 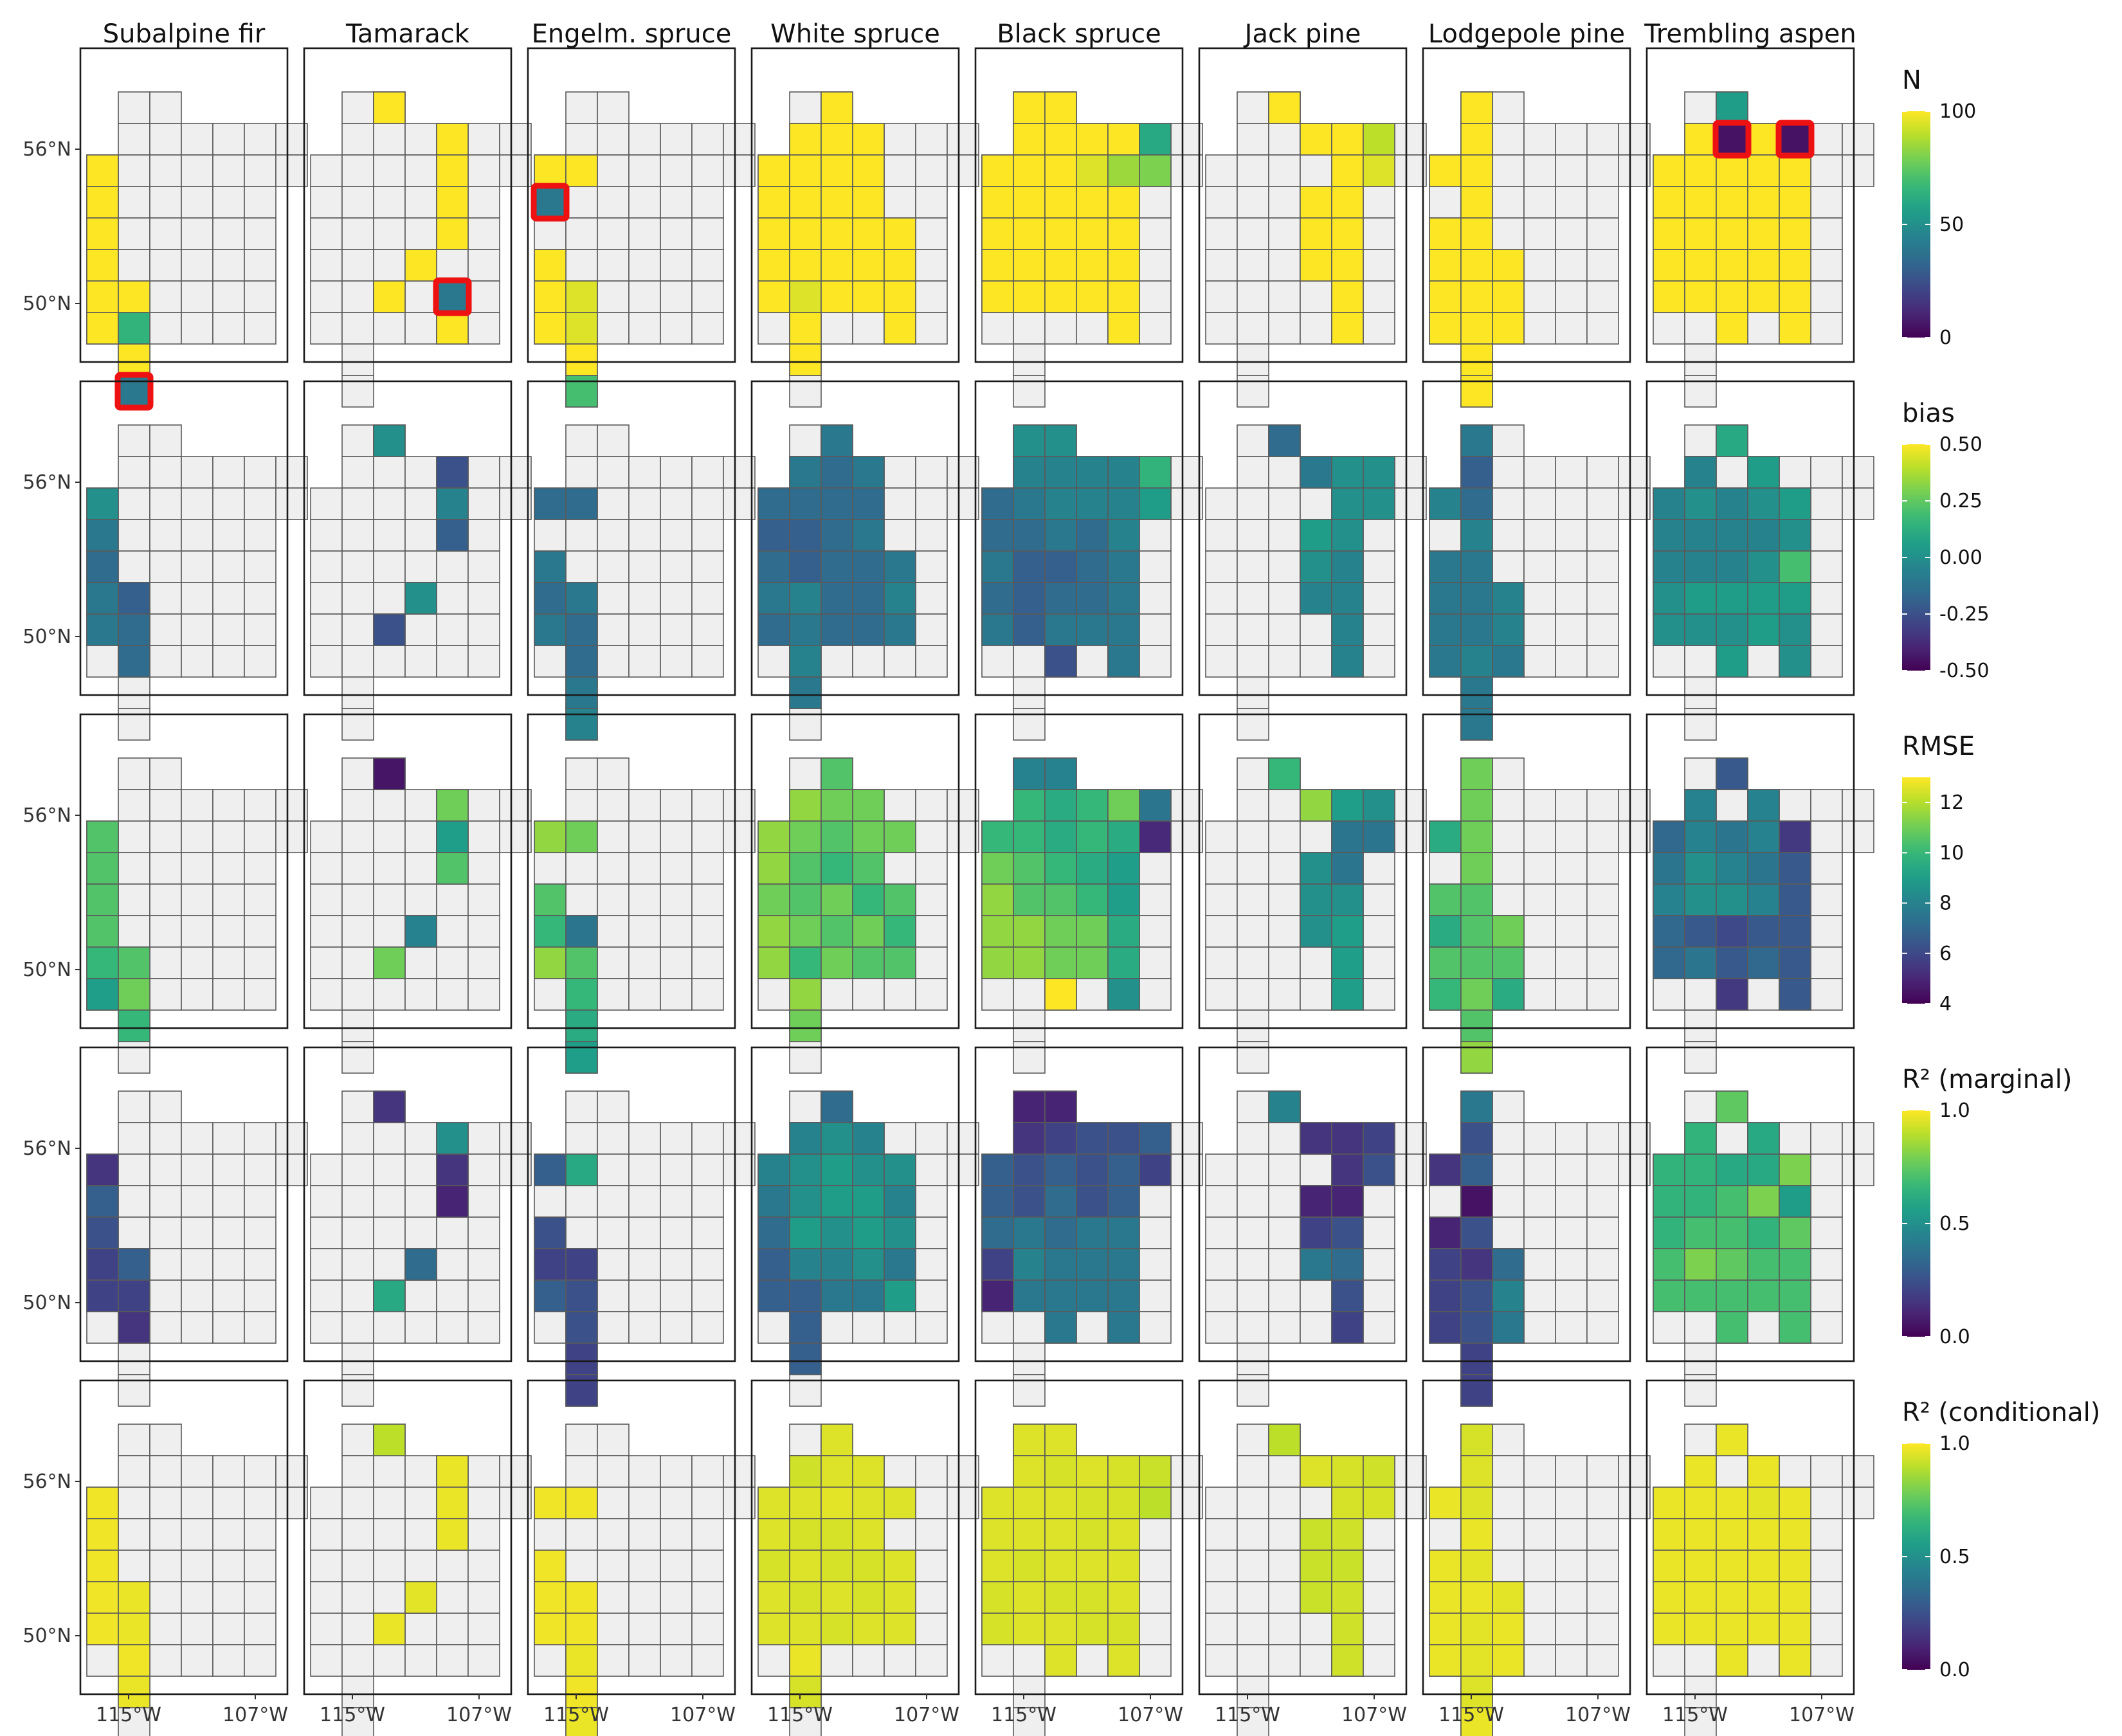 What do you see at coordinates (703, 1715) in the screenshot?
I see `x-tick-label: 107°W` at bounding box center [703, 1715].